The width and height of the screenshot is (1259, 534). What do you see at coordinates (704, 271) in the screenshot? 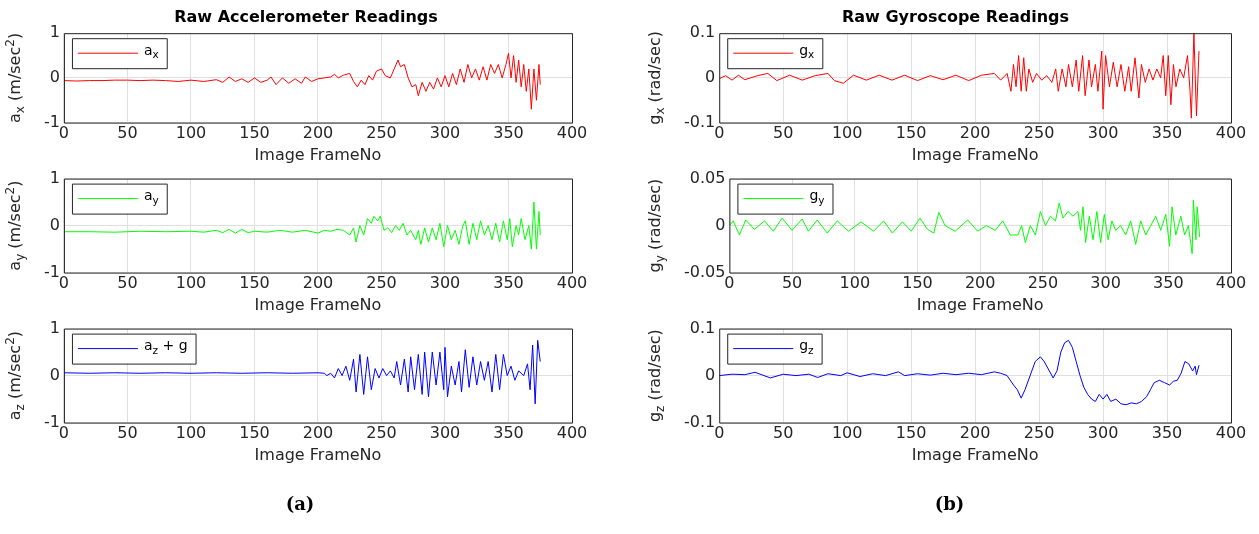
I see `y-tick-label: -0.05` at bounding box center [704, 271].